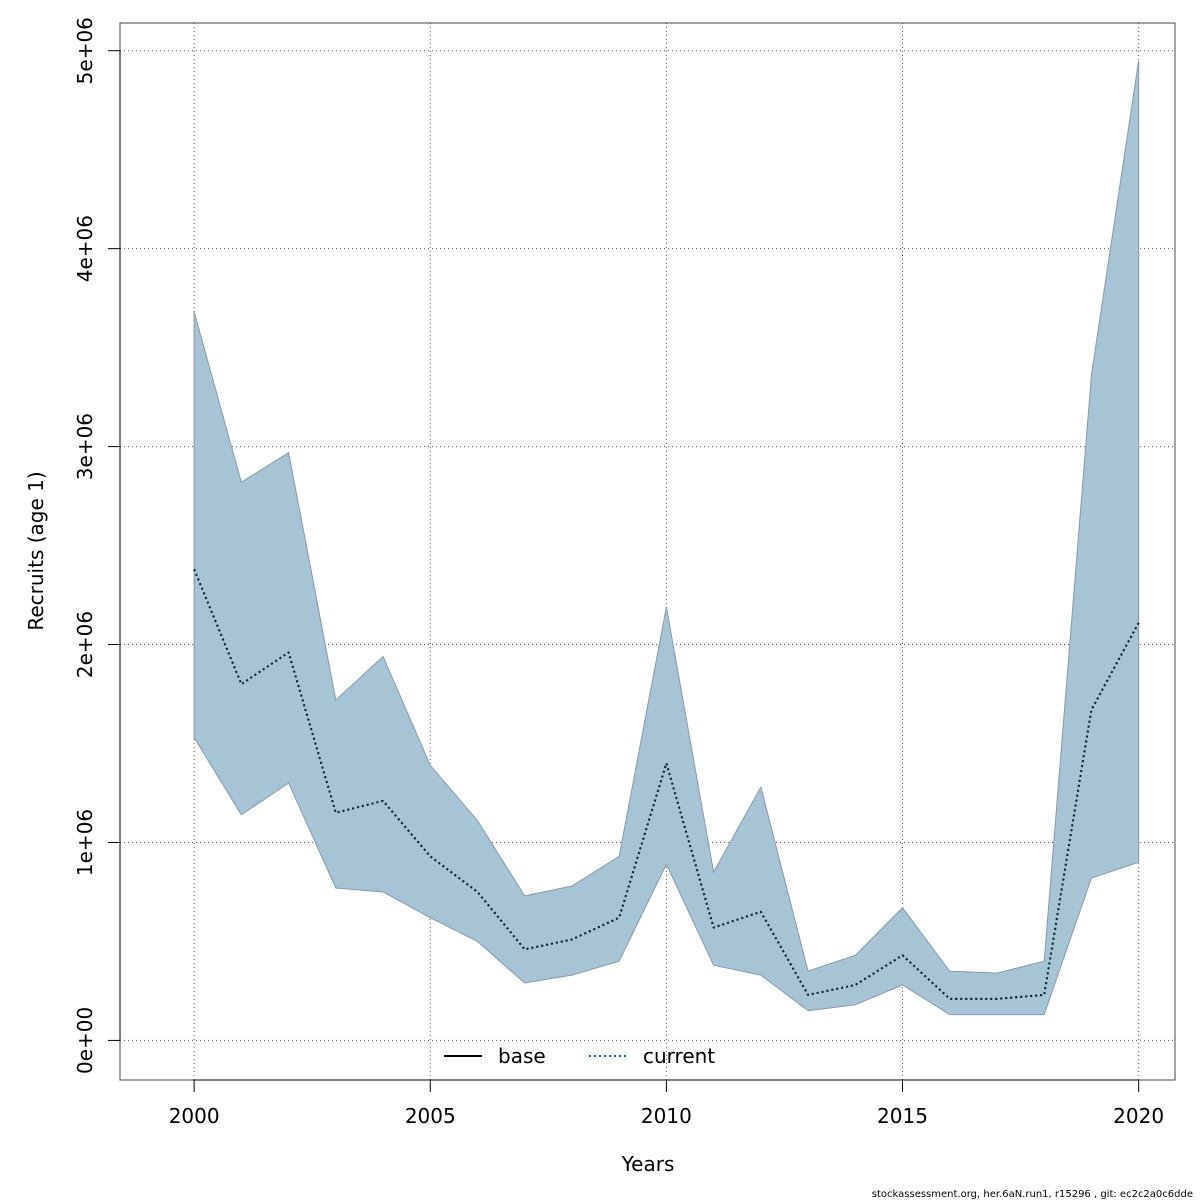 The width and height of the screenshot is (1200, 1200). What do you see at coordinates (1138, 1116) in the screenshot?
I see `x-tick-label-2020: 2020` at bounding box center [1138, 1116].